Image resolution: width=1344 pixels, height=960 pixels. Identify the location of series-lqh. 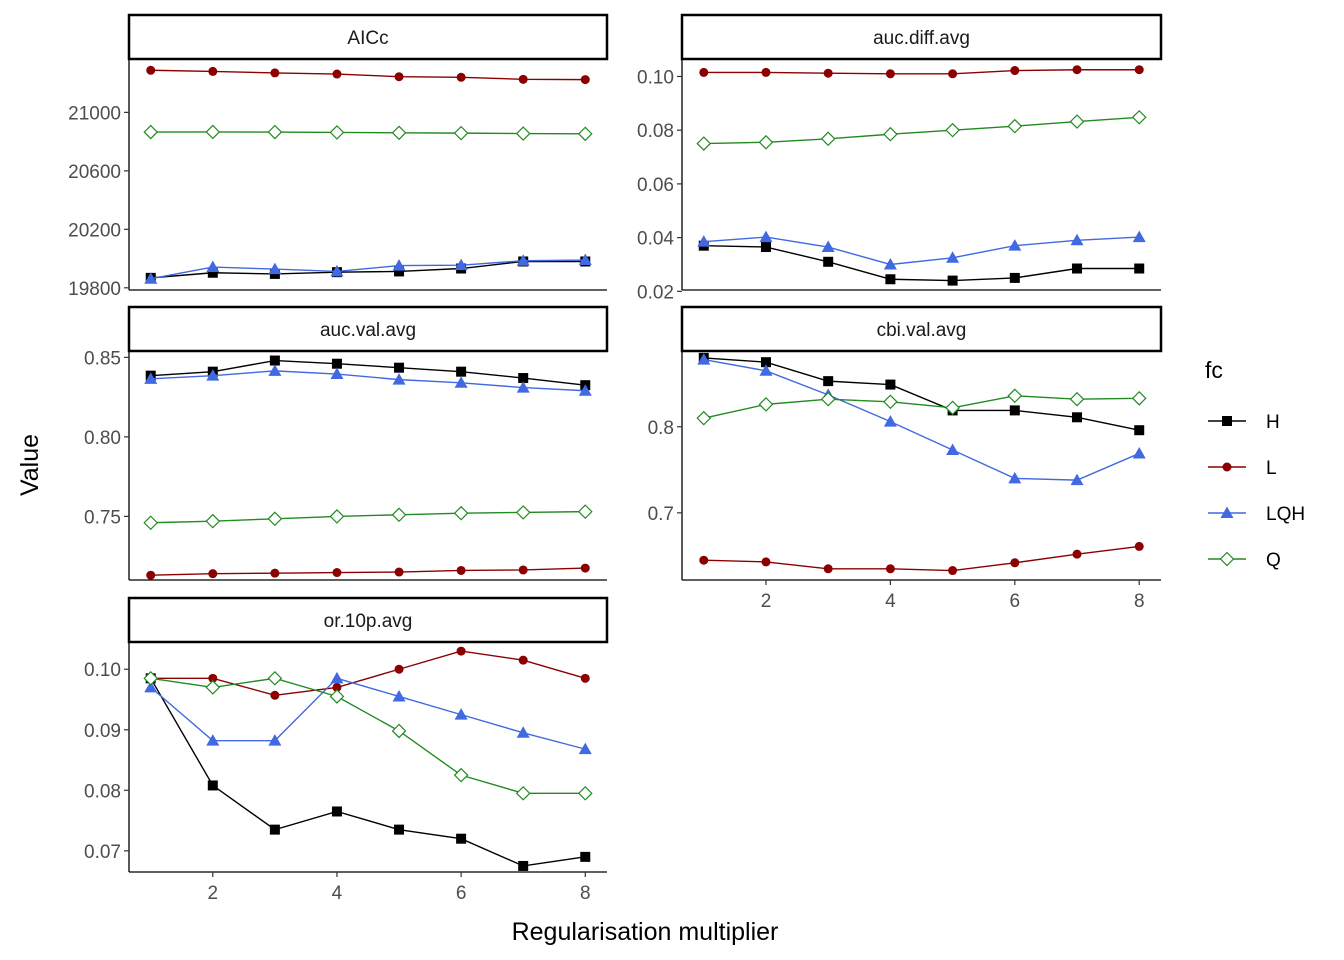
(368, 268).